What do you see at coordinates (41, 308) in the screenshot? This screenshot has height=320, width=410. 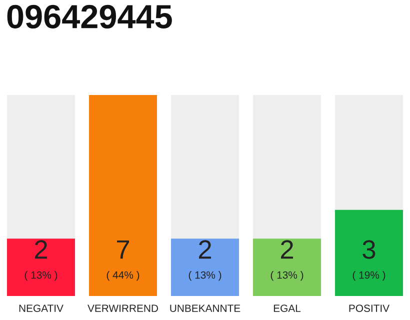 I see `x-tick-label: NEGATIV` at bounding box center [41, 308].